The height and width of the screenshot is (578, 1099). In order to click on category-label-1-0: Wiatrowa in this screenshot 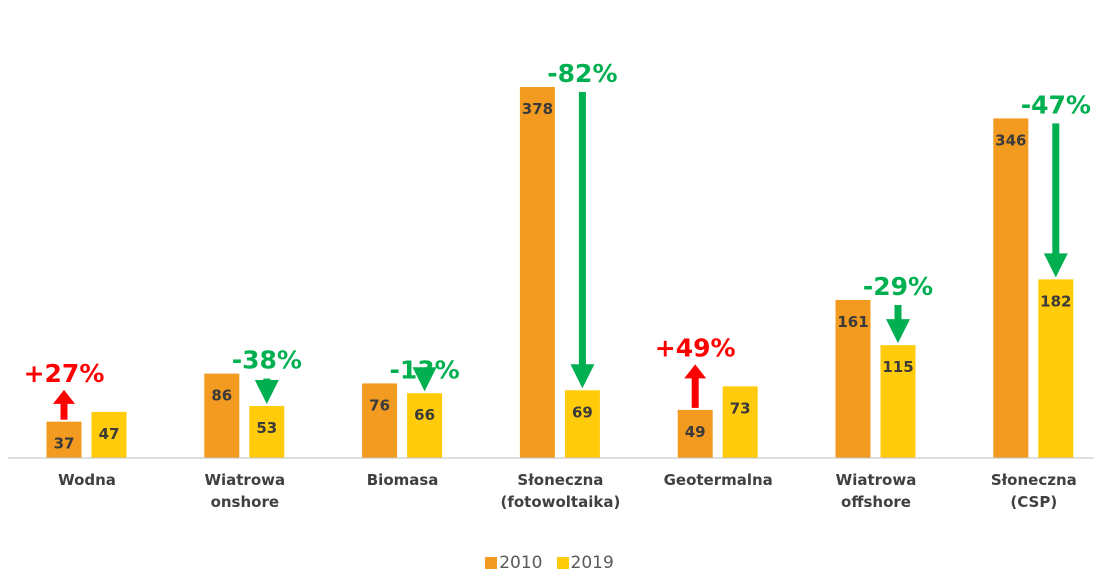, I will do `click(244, 480)`.